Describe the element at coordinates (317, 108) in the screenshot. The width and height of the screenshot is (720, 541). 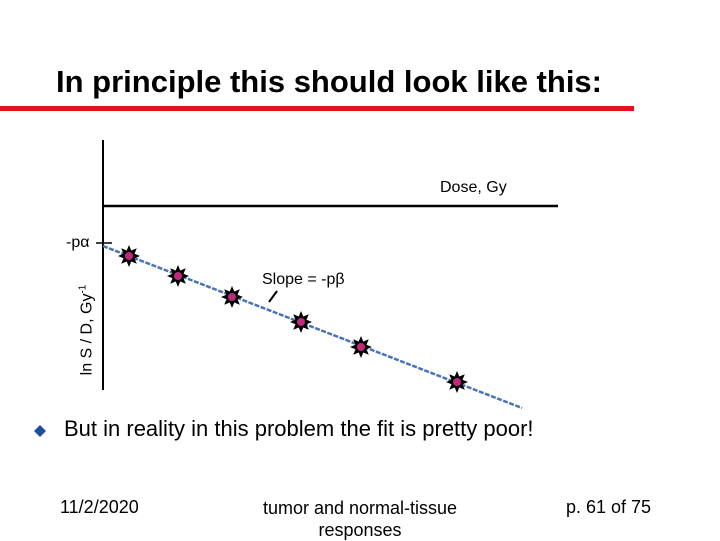
I see `title-underline` at that location.